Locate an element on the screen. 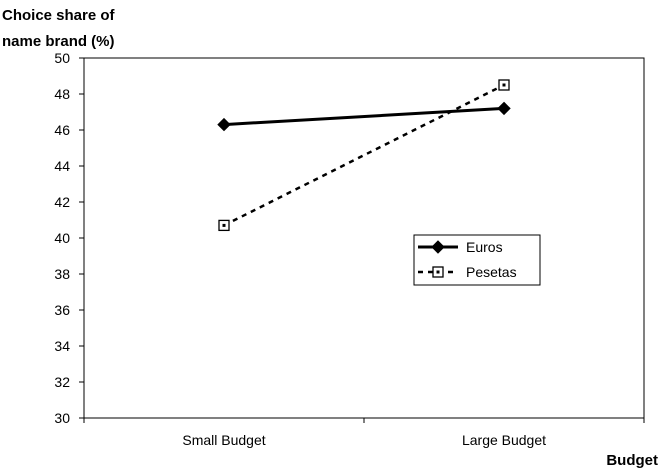 The width and height of the screenshot is (662, 468). series-line-euros is located at coordinates (364, 116).